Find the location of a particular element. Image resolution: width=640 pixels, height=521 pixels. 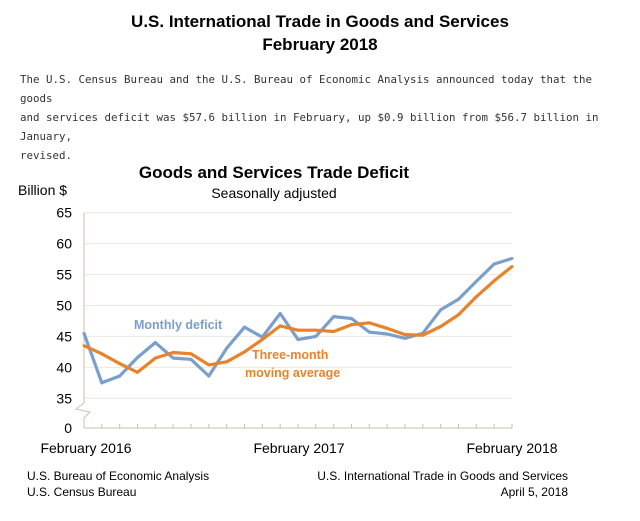

y-tick-label: 35 is located at coordinates (64, 398).